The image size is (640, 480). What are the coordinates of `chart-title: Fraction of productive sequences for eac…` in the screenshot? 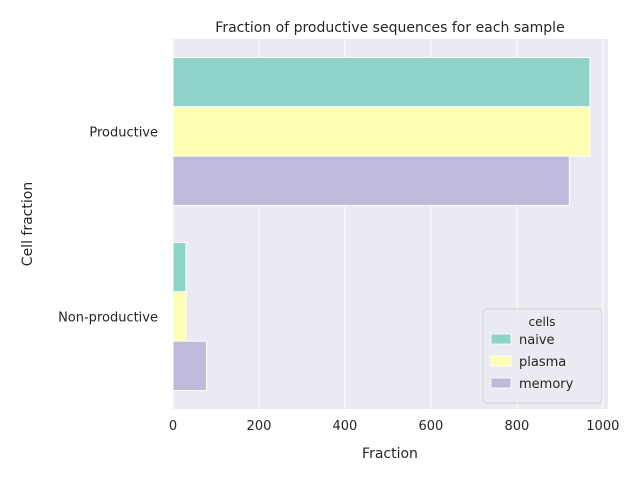 It's located at (389, 28).